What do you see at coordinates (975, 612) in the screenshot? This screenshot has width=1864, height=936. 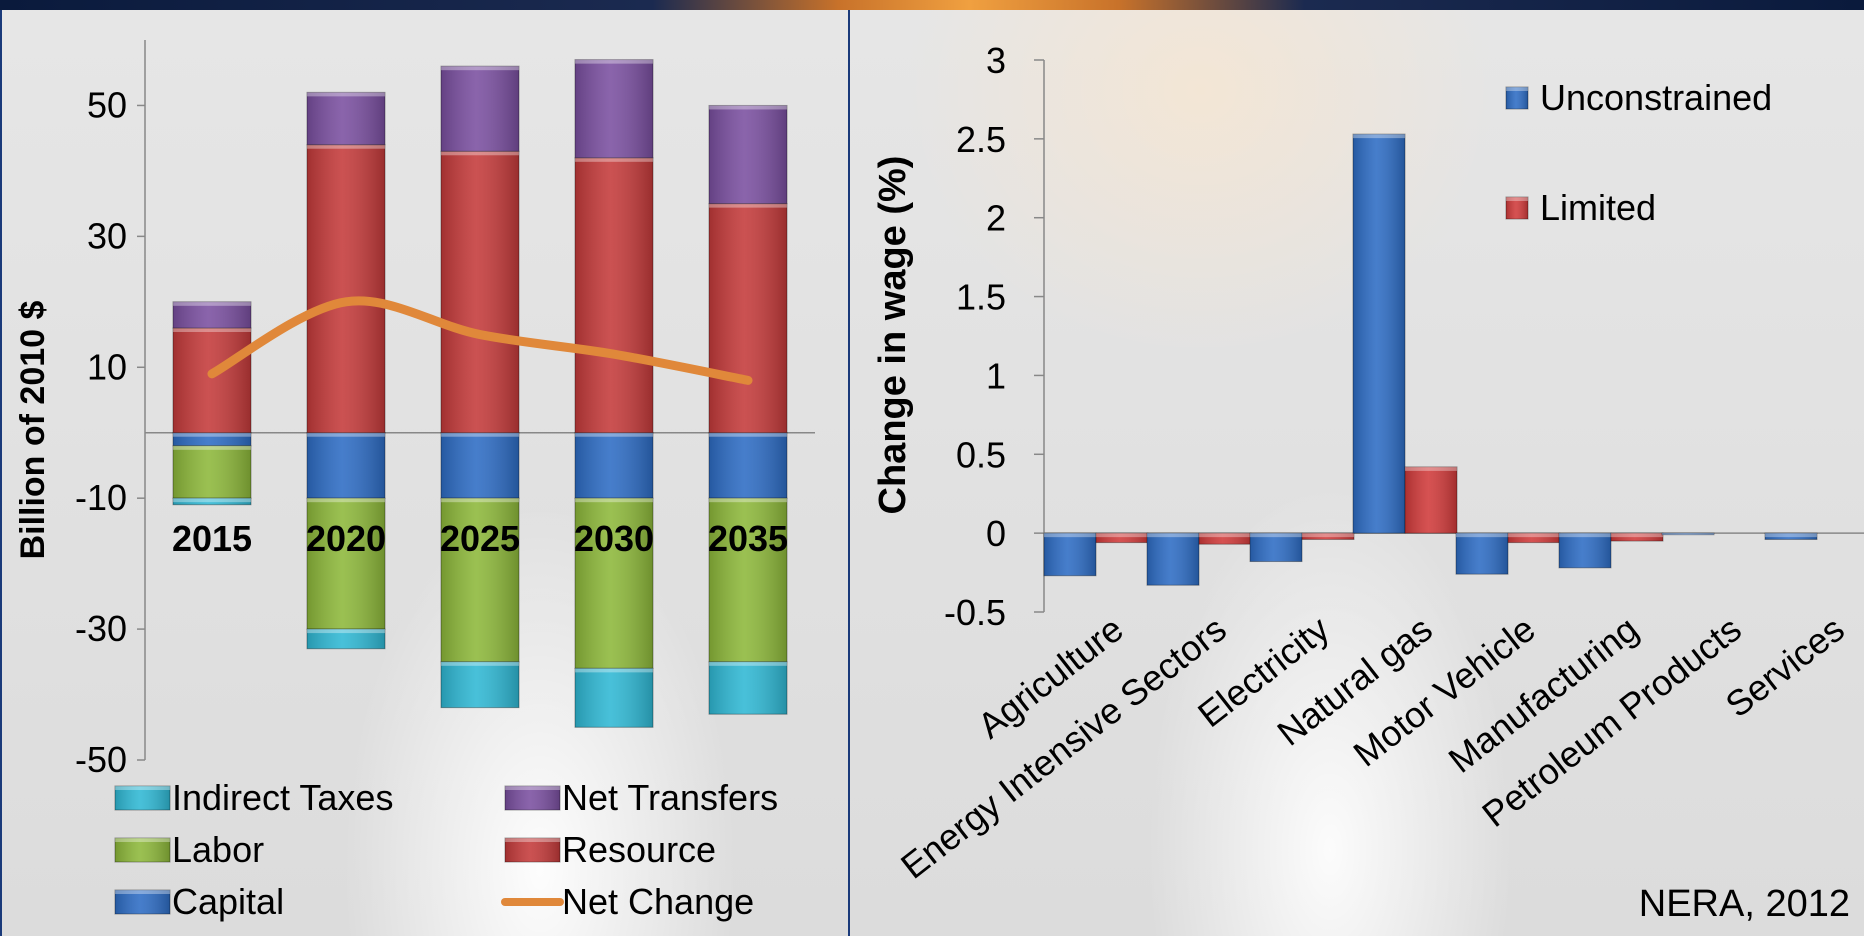 I see `y-tick-label: -0.5` at bounding box center [975, 612].